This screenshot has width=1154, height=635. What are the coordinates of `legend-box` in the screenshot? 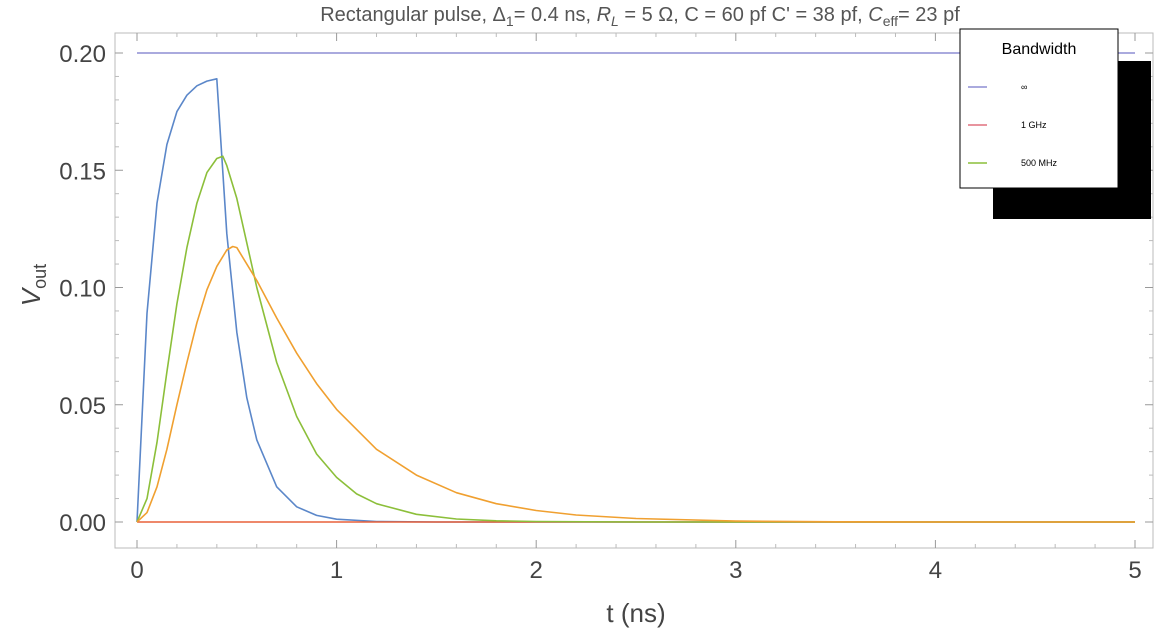 It's located at (1039, 108).